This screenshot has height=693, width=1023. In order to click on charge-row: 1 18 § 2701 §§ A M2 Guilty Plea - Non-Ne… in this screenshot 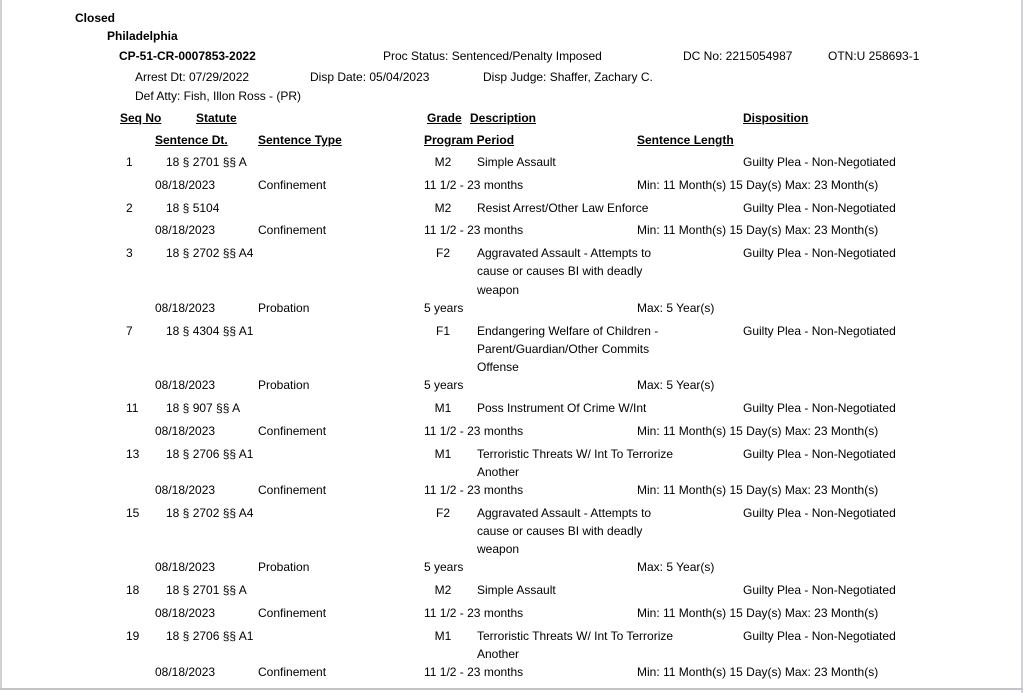, I will do `click(511, 164)`.